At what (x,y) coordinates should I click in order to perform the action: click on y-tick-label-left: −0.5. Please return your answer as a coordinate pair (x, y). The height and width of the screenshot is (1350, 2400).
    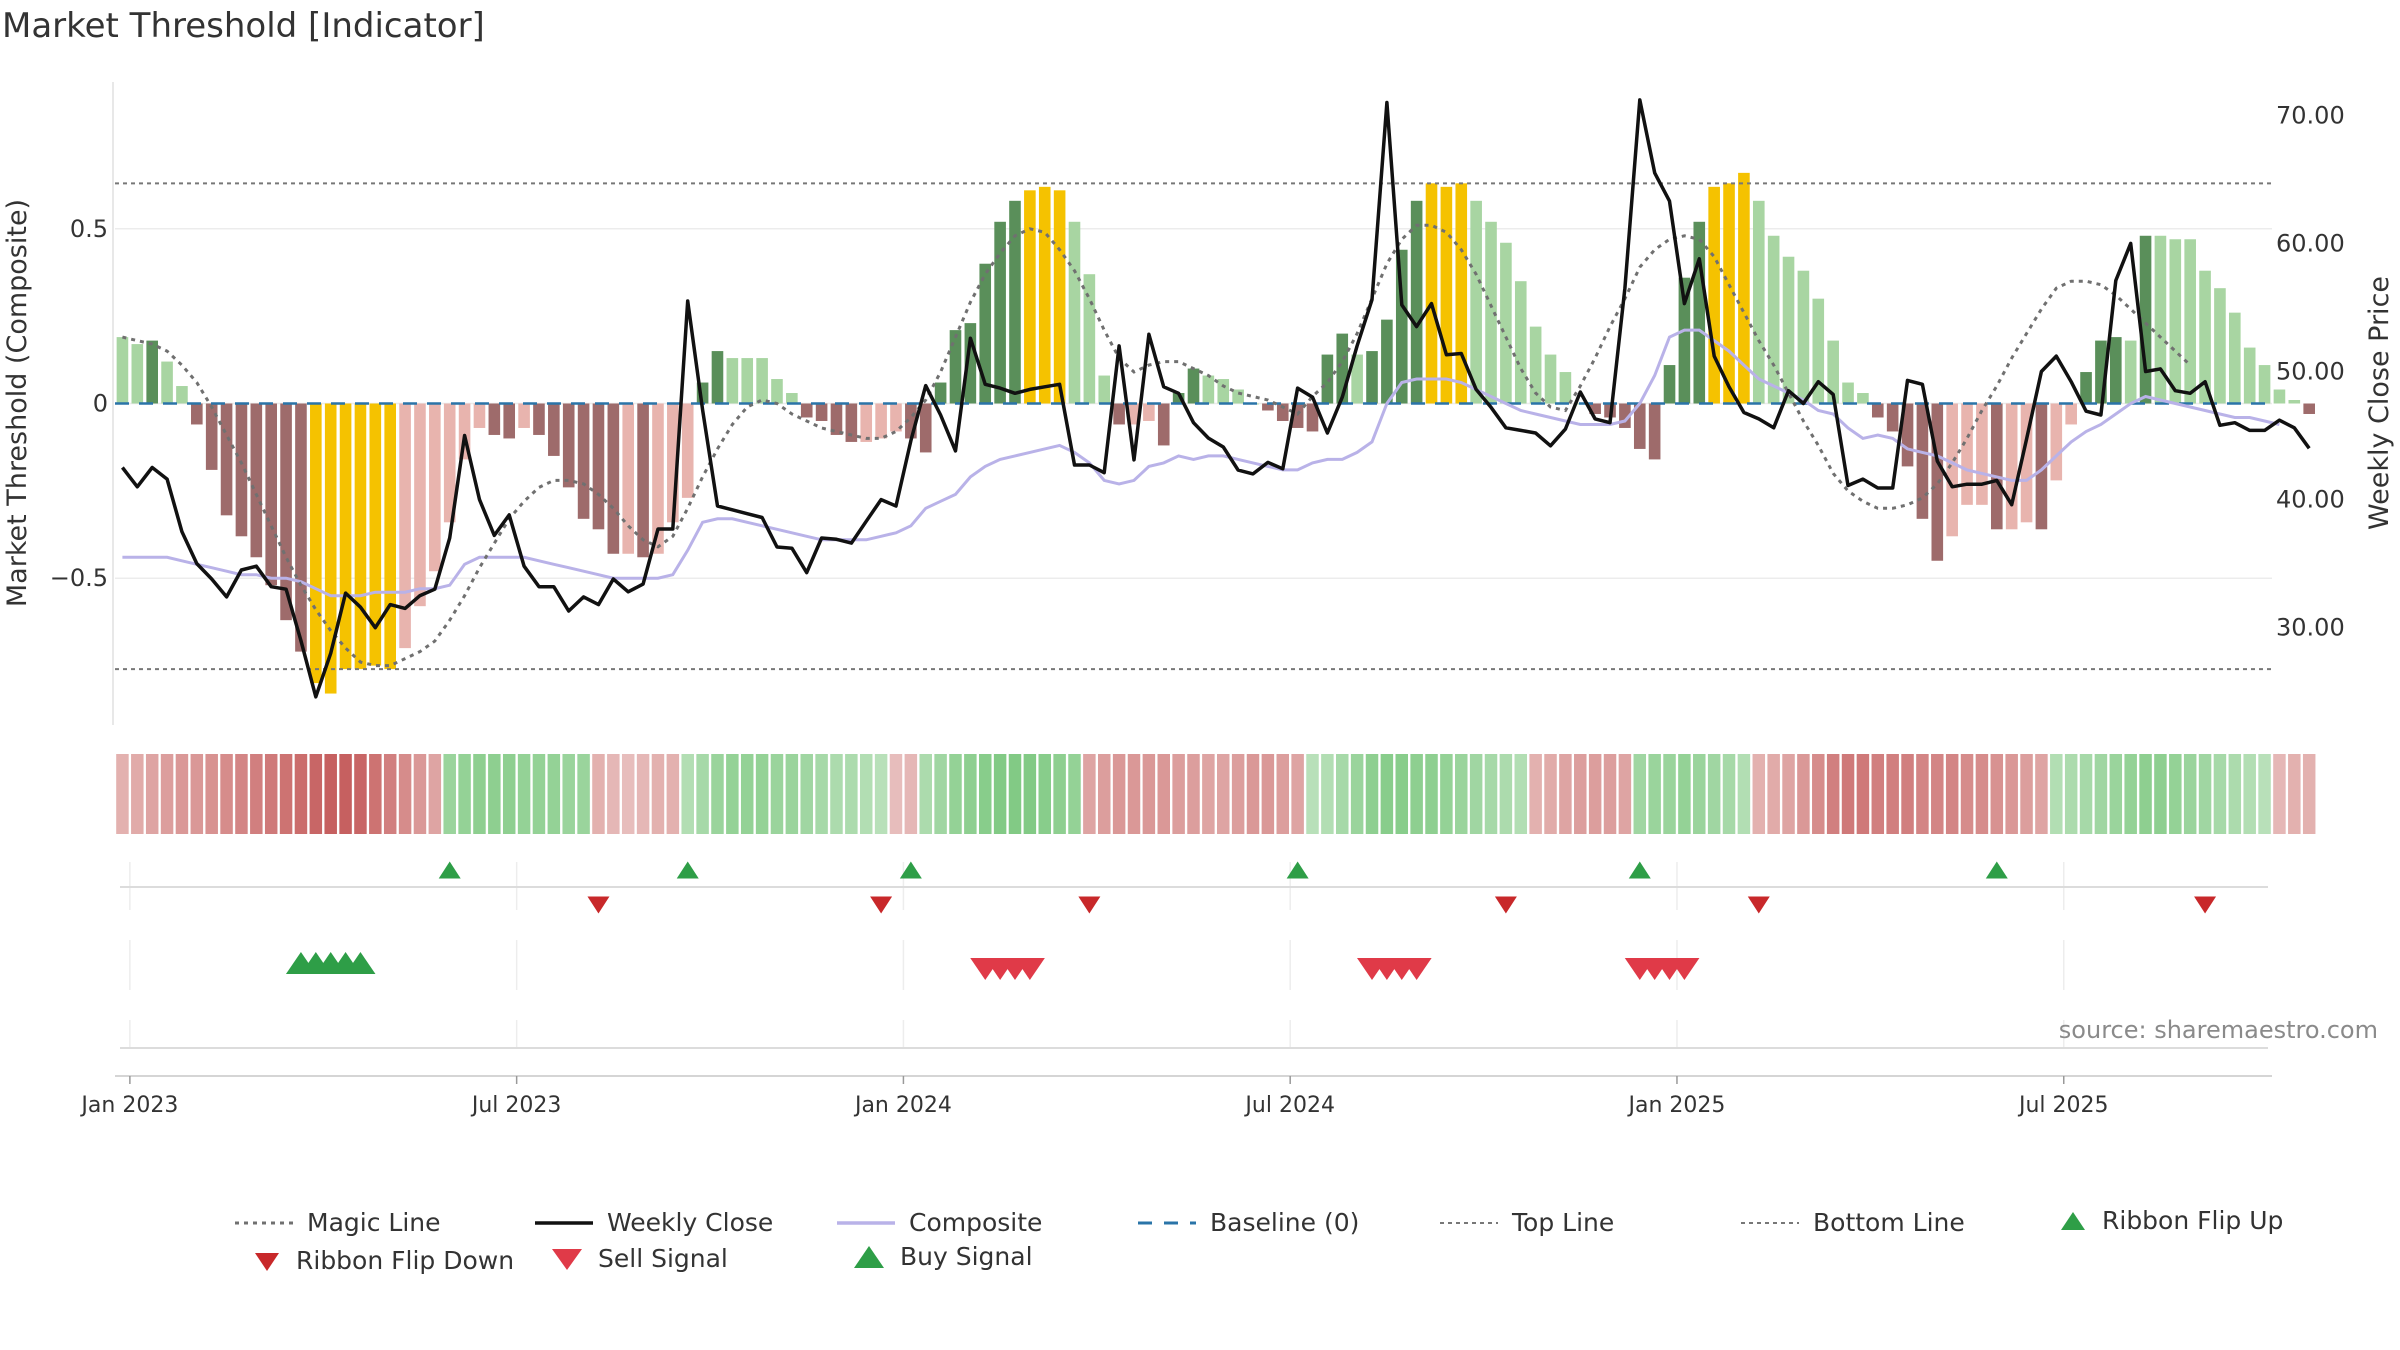
    Looking at the image, I should click on (79, 578).